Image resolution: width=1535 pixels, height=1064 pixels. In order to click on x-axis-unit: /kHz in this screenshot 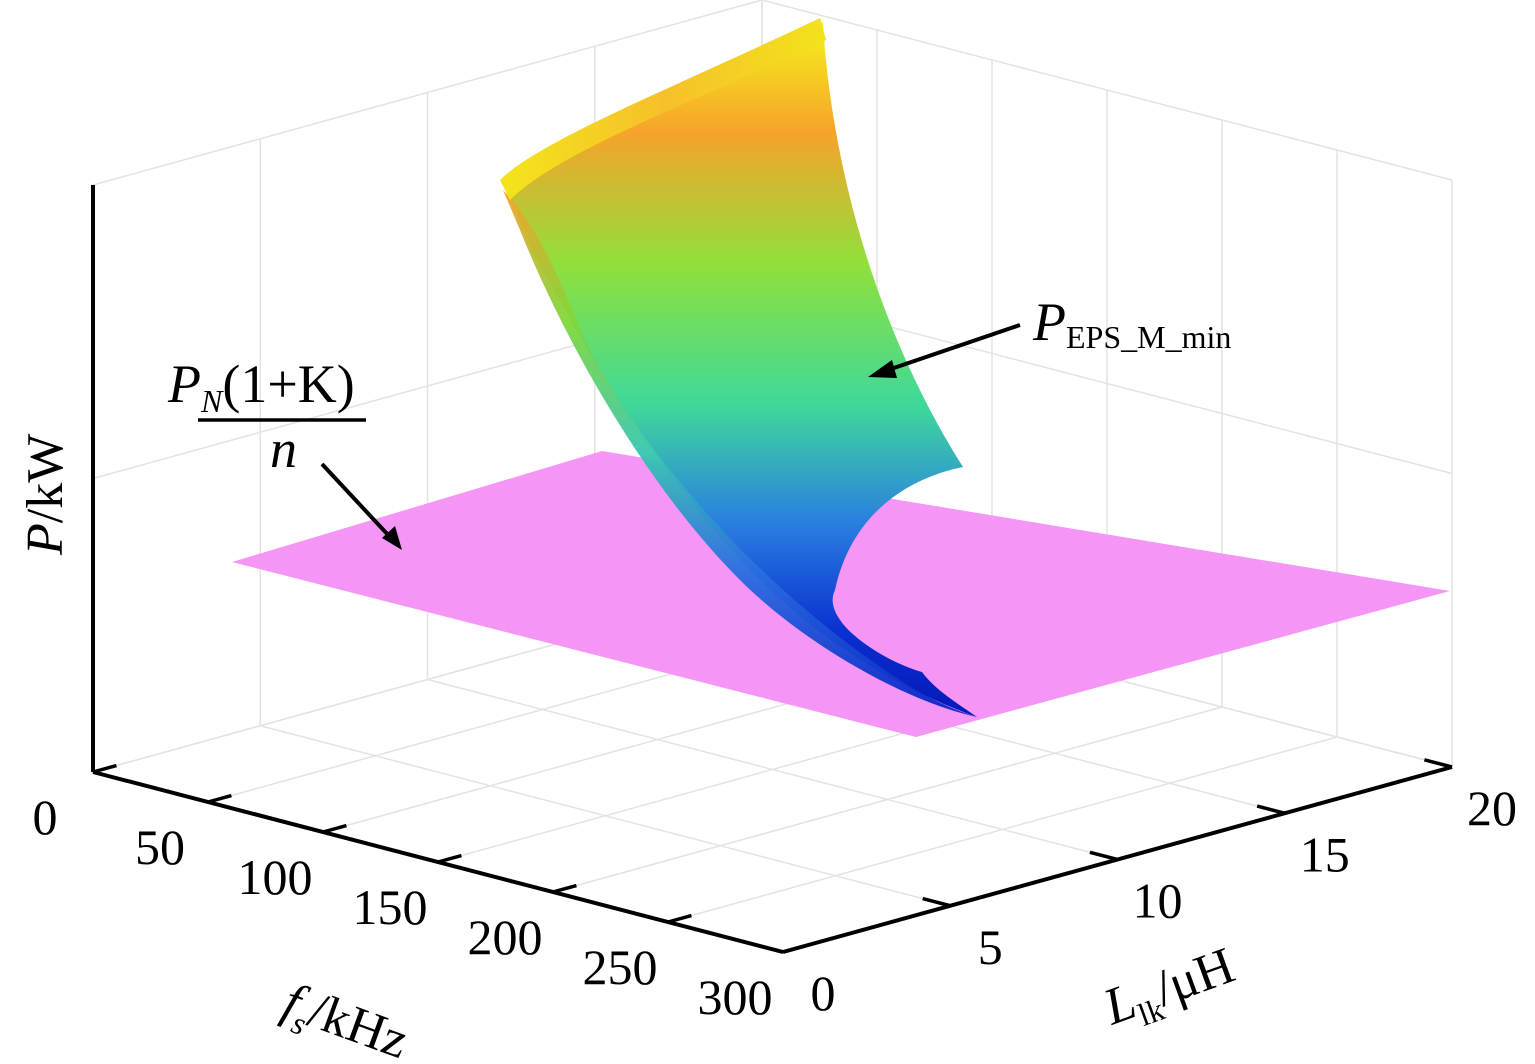, I will do `click(358, 1023)`.